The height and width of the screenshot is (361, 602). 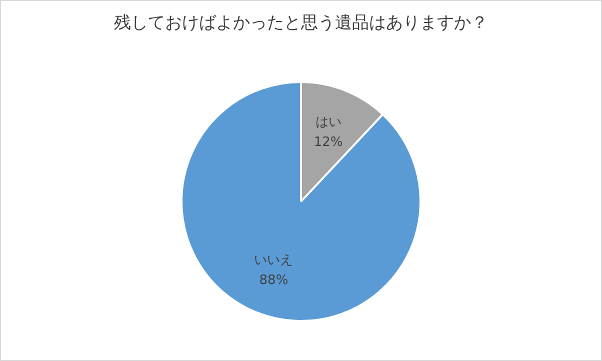 What do you see at coordinates (274, 260) in the screenshot?
I see `slice-label: いいえ` at bounding box center [274, 260].